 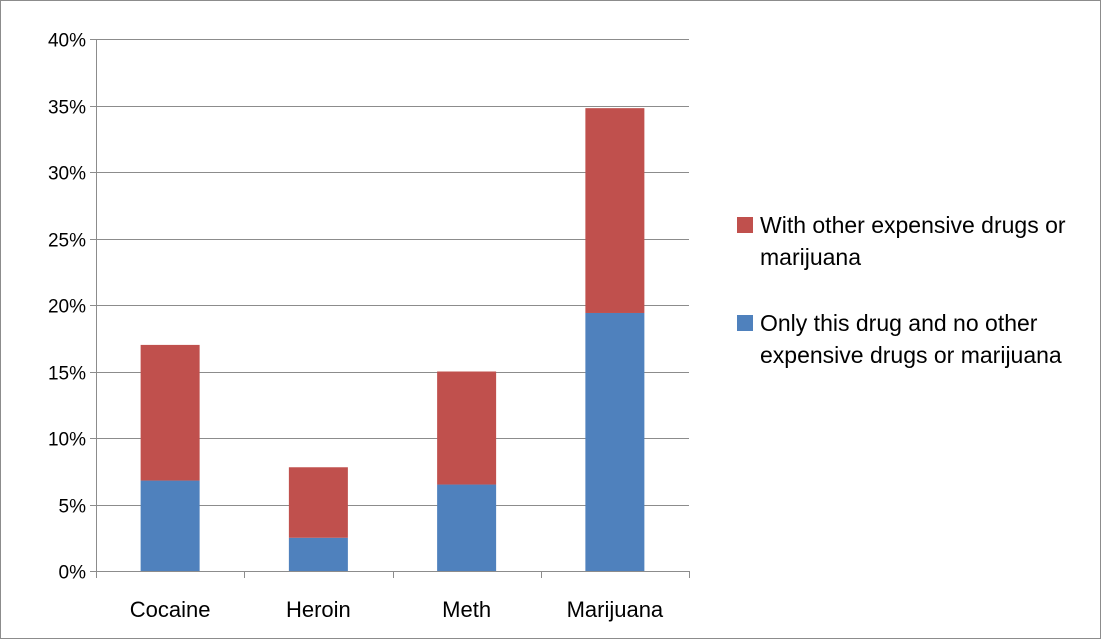 I want to click on y-tick-label: 20%, so click(x=67, y=307).